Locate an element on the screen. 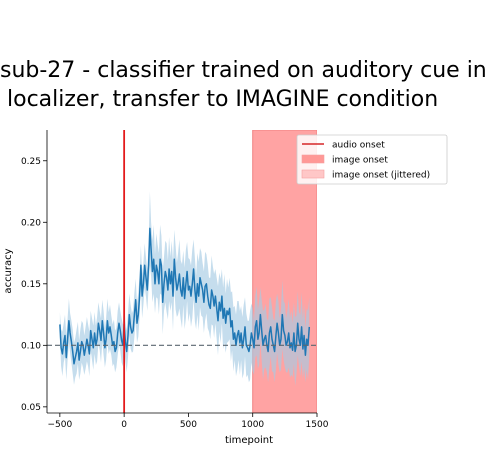 The width and height of the screenshot is (489, 458). y-tick-label: 0.15 is located at coordinates (31, 285).